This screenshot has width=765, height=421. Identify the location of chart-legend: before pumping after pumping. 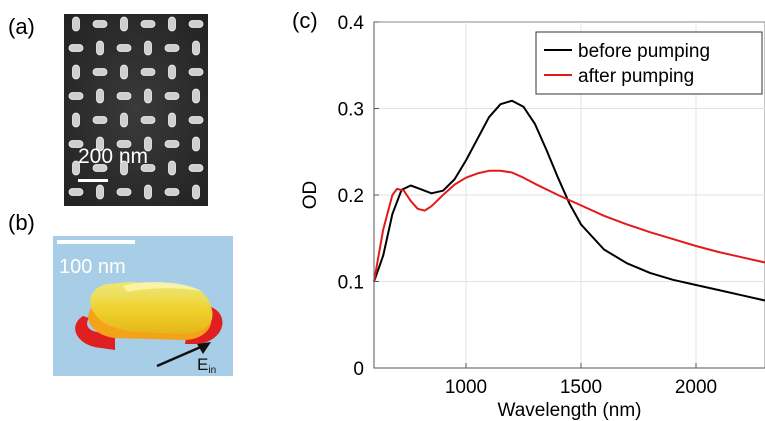
(649, 63).